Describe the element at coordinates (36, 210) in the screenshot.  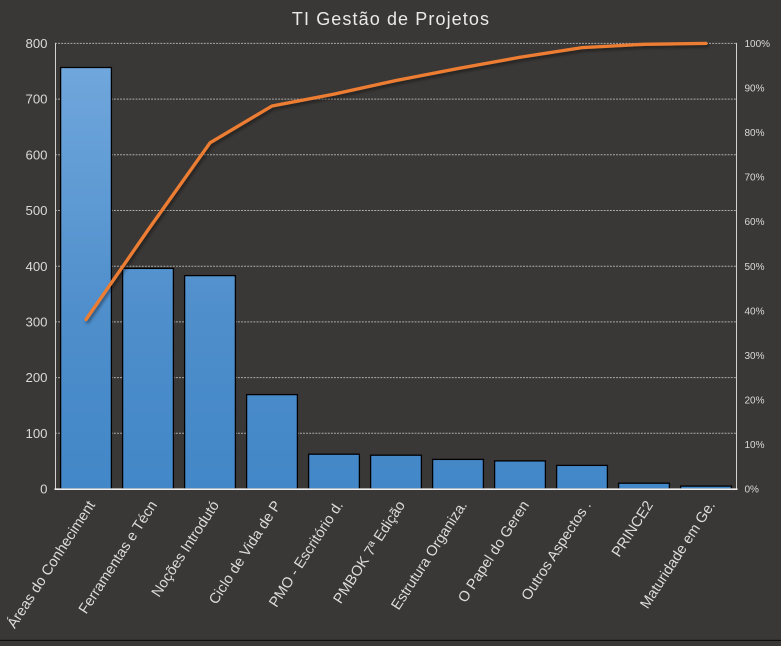
I see `svg-text: 500` at that location.